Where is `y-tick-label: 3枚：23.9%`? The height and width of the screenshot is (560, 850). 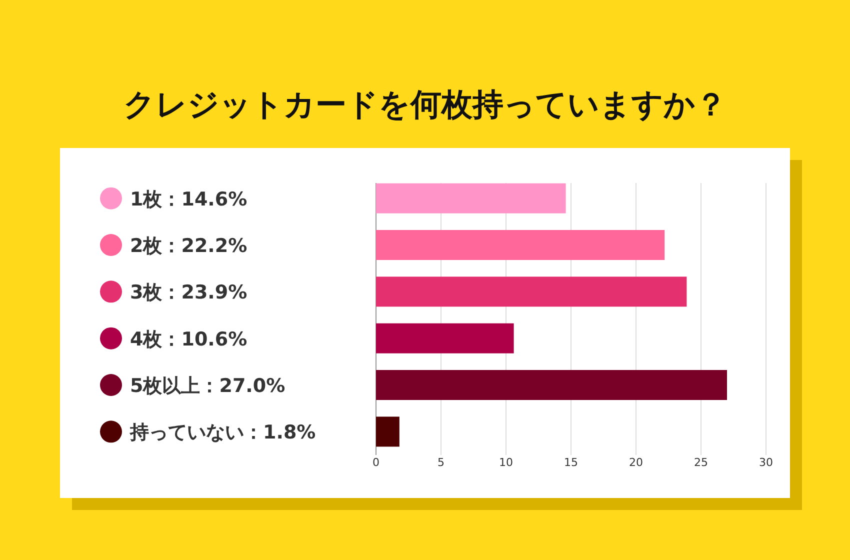 y-tick-label: 3枚：23.9% is located at coordinates (189, 293).